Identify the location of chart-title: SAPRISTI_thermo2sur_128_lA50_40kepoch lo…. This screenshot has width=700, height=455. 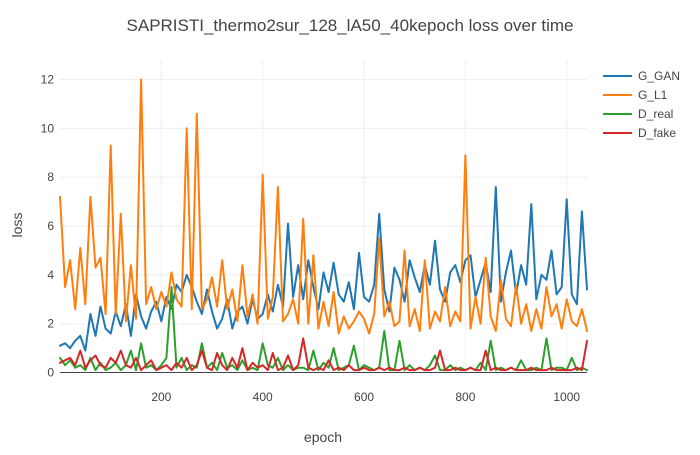
(350, 25).